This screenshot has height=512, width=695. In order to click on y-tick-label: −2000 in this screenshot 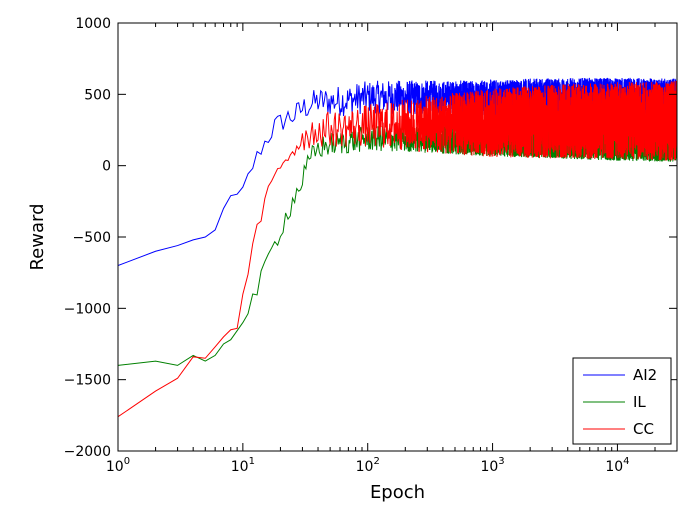, I will do `click(87, 452)`.